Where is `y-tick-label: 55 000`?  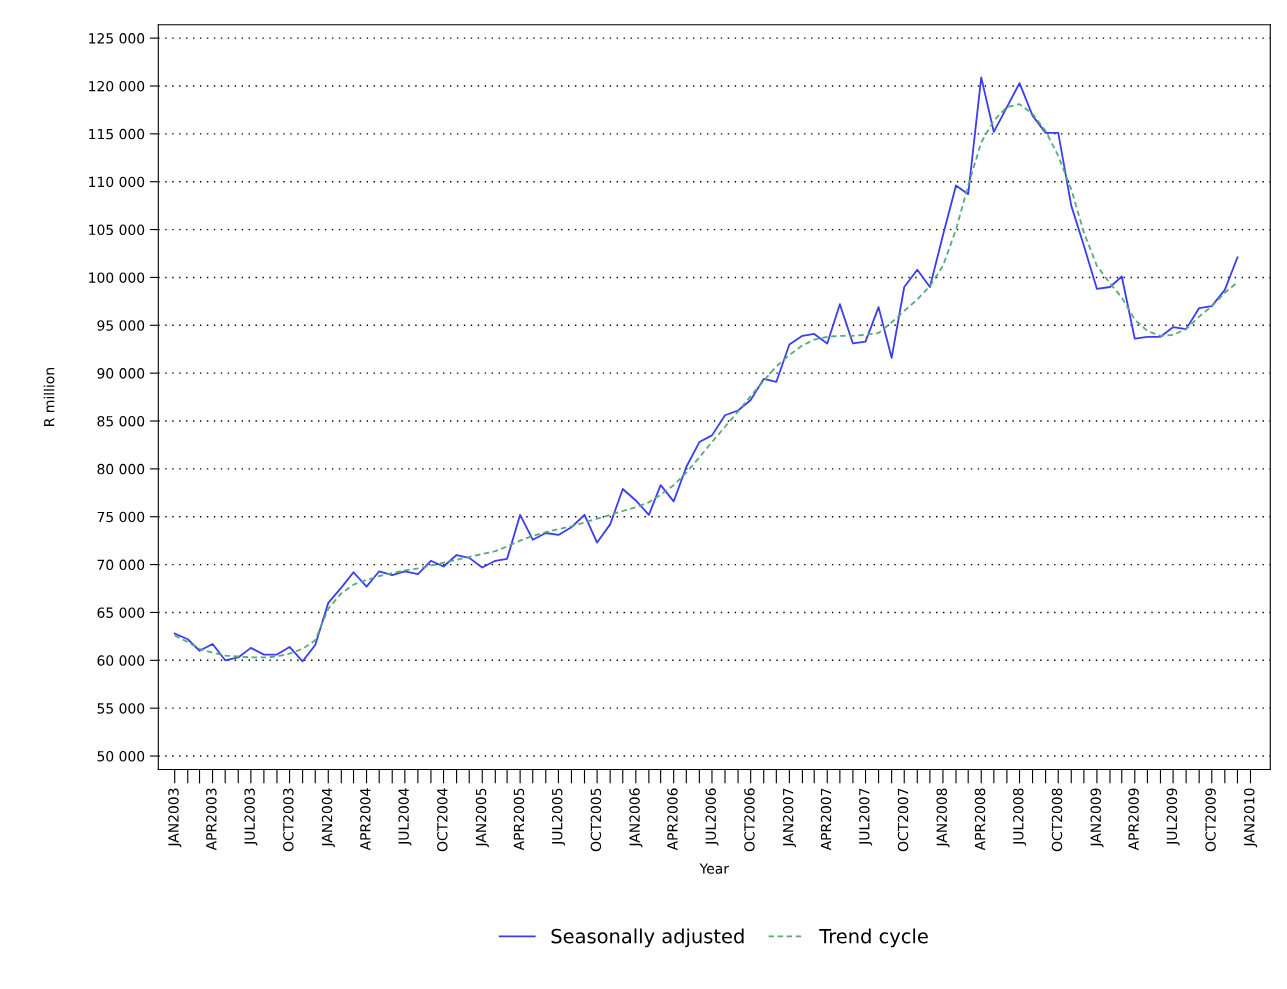
y-tick-label: 55 000 is located at coordinates (121, 708).